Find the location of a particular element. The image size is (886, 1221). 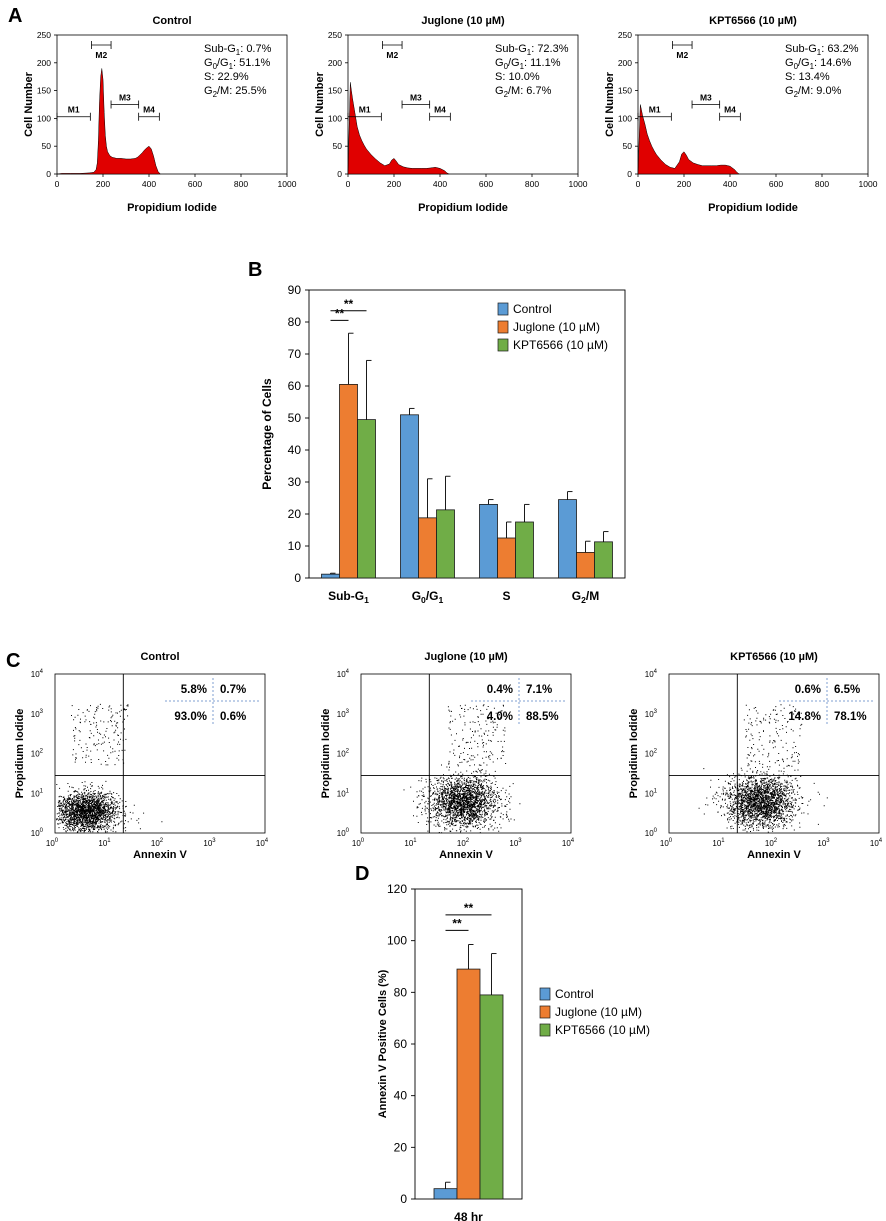

category-label: S is located at coordinates (506, 596).